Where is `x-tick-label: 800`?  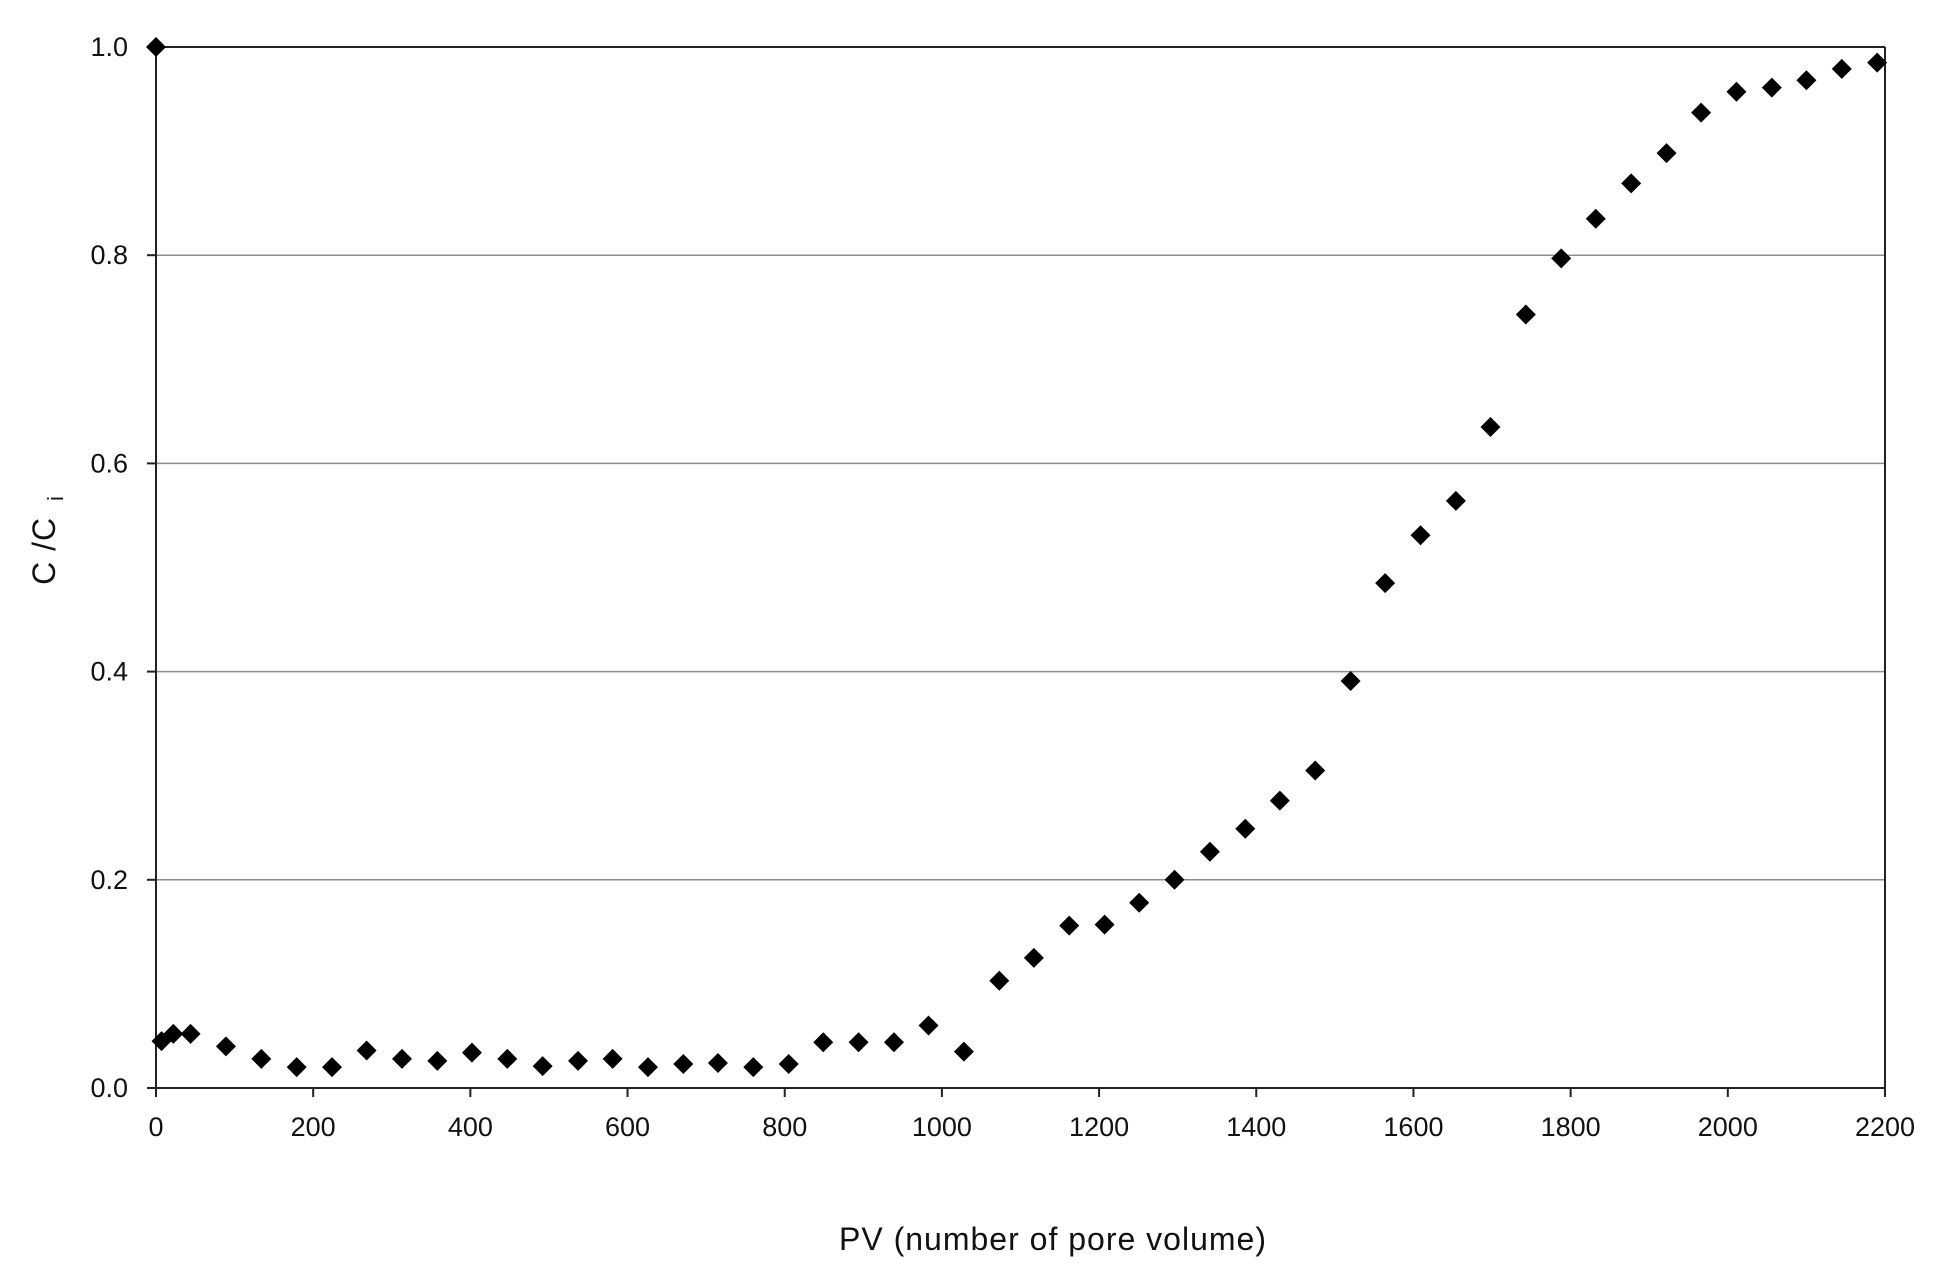 x-tick-label: 800 is located at coordinates (784, 1127).